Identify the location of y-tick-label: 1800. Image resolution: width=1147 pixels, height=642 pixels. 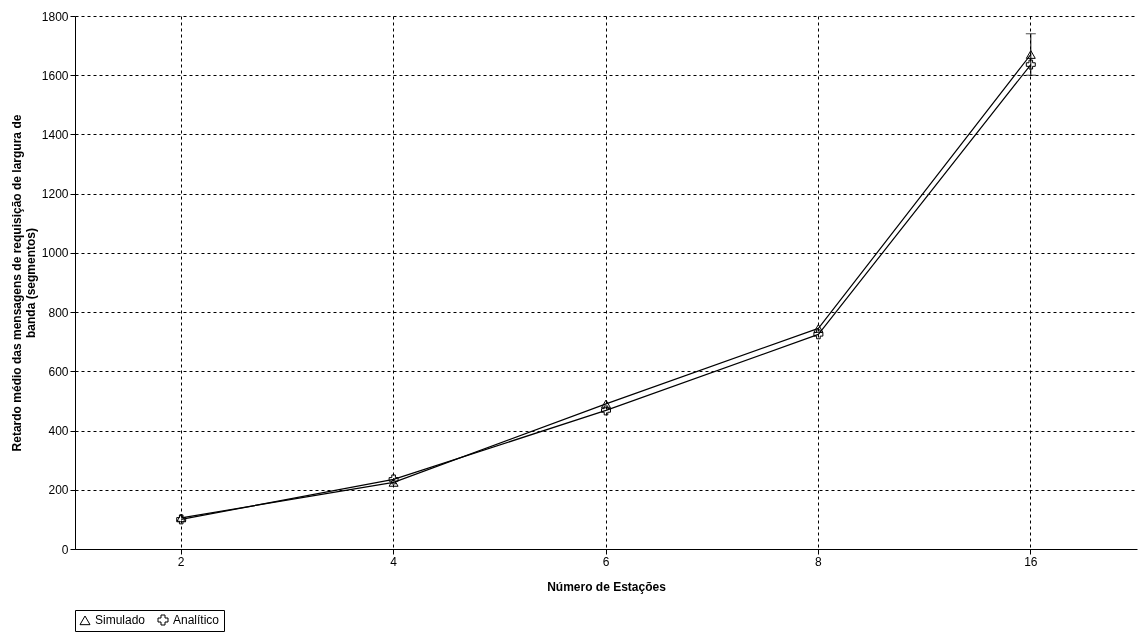
(55, 16).